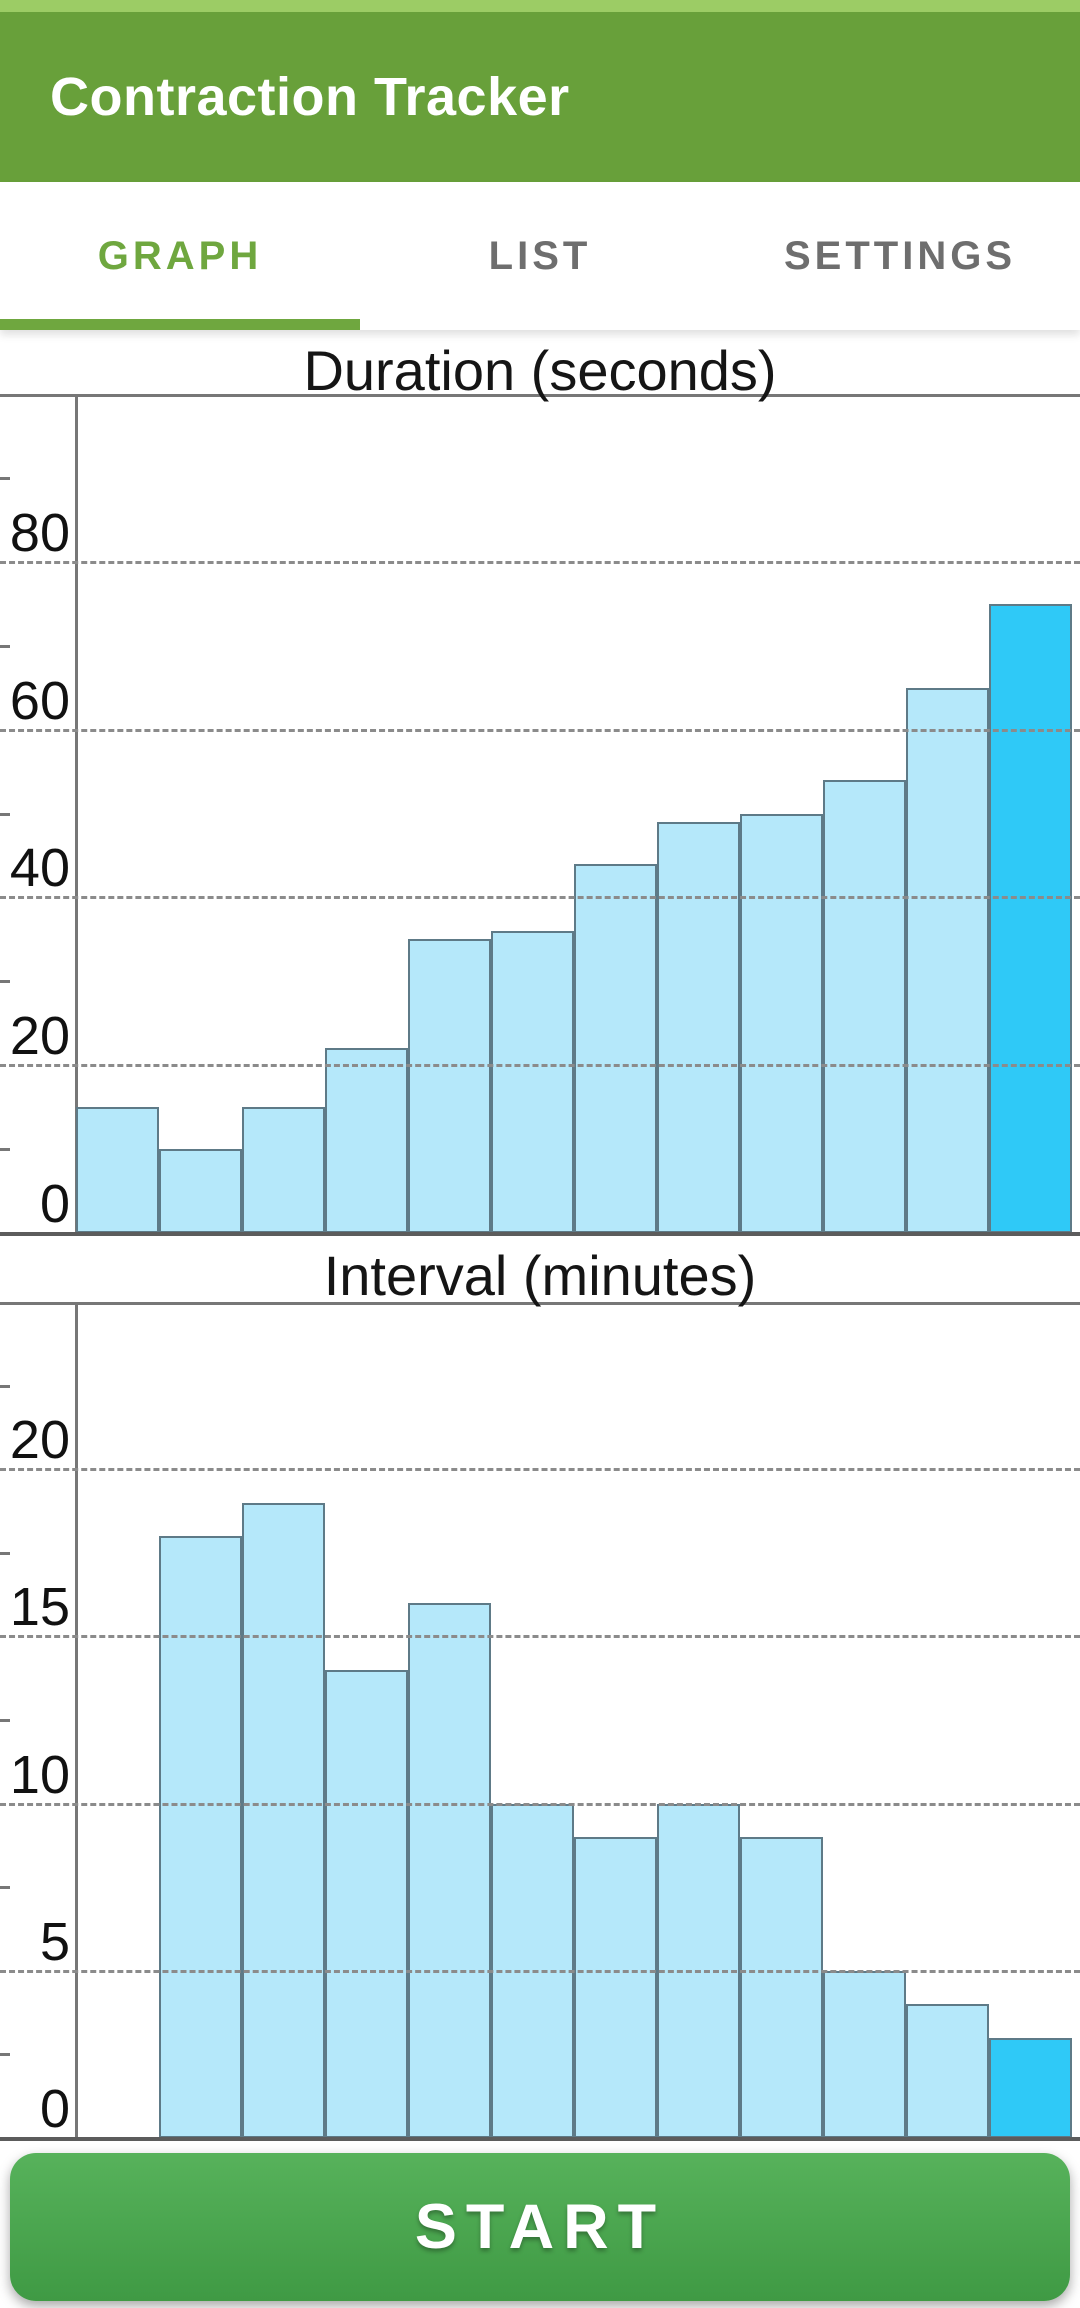 This screenshot has width=1080, height=2308. Describe the element at coordinates (540, 2227) in the screenshot. I see `start-button: START` at that location.